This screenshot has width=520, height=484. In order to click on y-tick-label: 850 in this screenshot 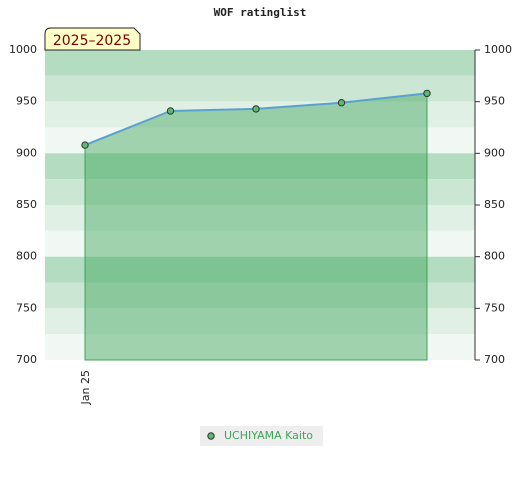, I will do `click(26, 204)`.